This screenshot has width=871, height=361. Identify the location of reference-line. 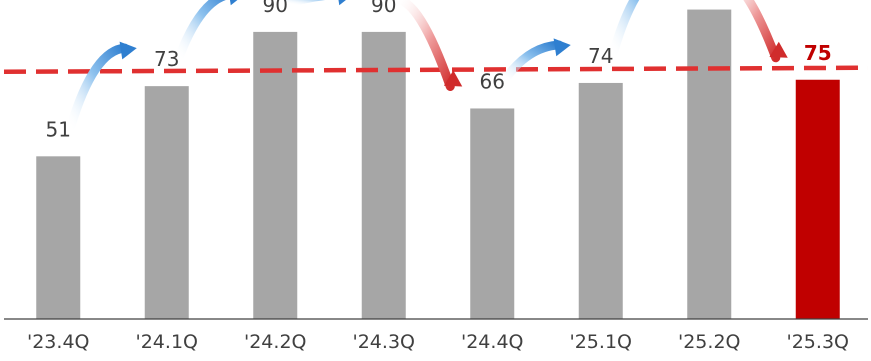
(436, 69).